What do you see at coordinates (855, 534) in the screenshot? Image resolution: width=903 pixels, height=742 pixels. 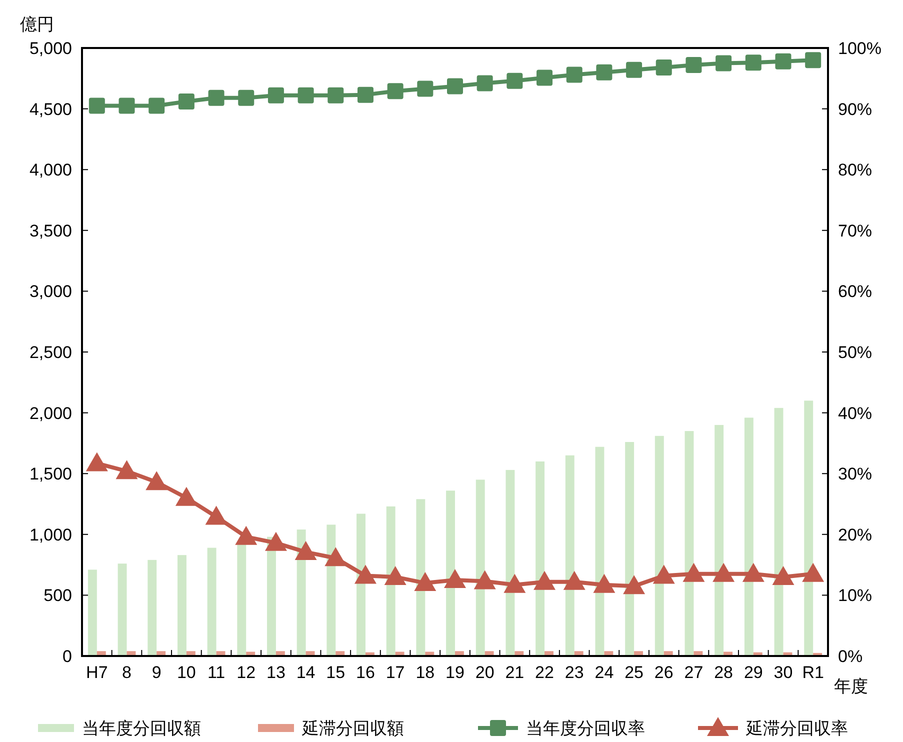 I see `y2-tick-label: 20%` at bounding box center [855, 534].